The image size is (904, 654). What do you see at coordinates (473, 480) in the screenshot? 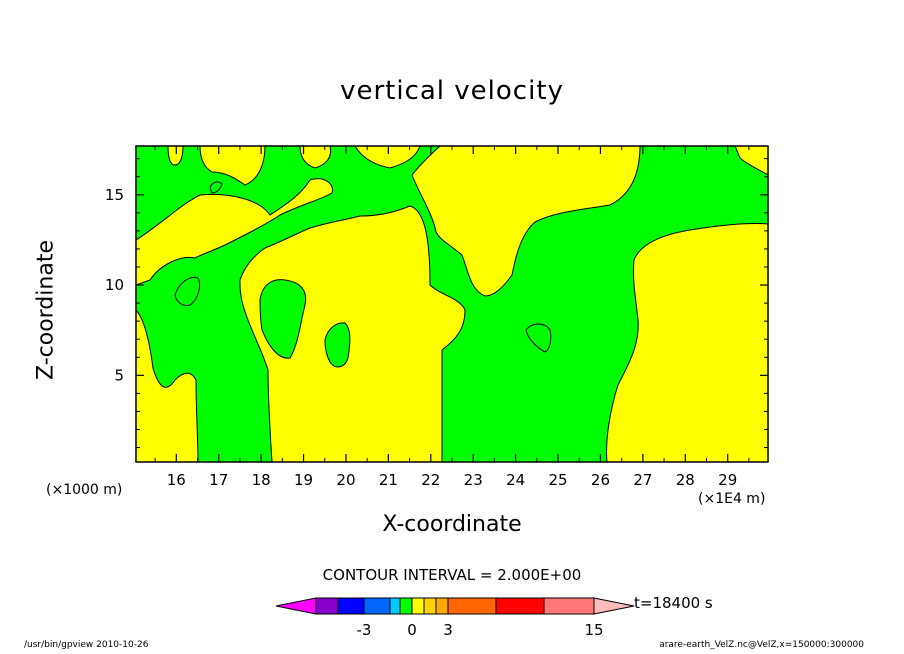
I see `x-tick-label: 23` at bounding box center [473, 480].